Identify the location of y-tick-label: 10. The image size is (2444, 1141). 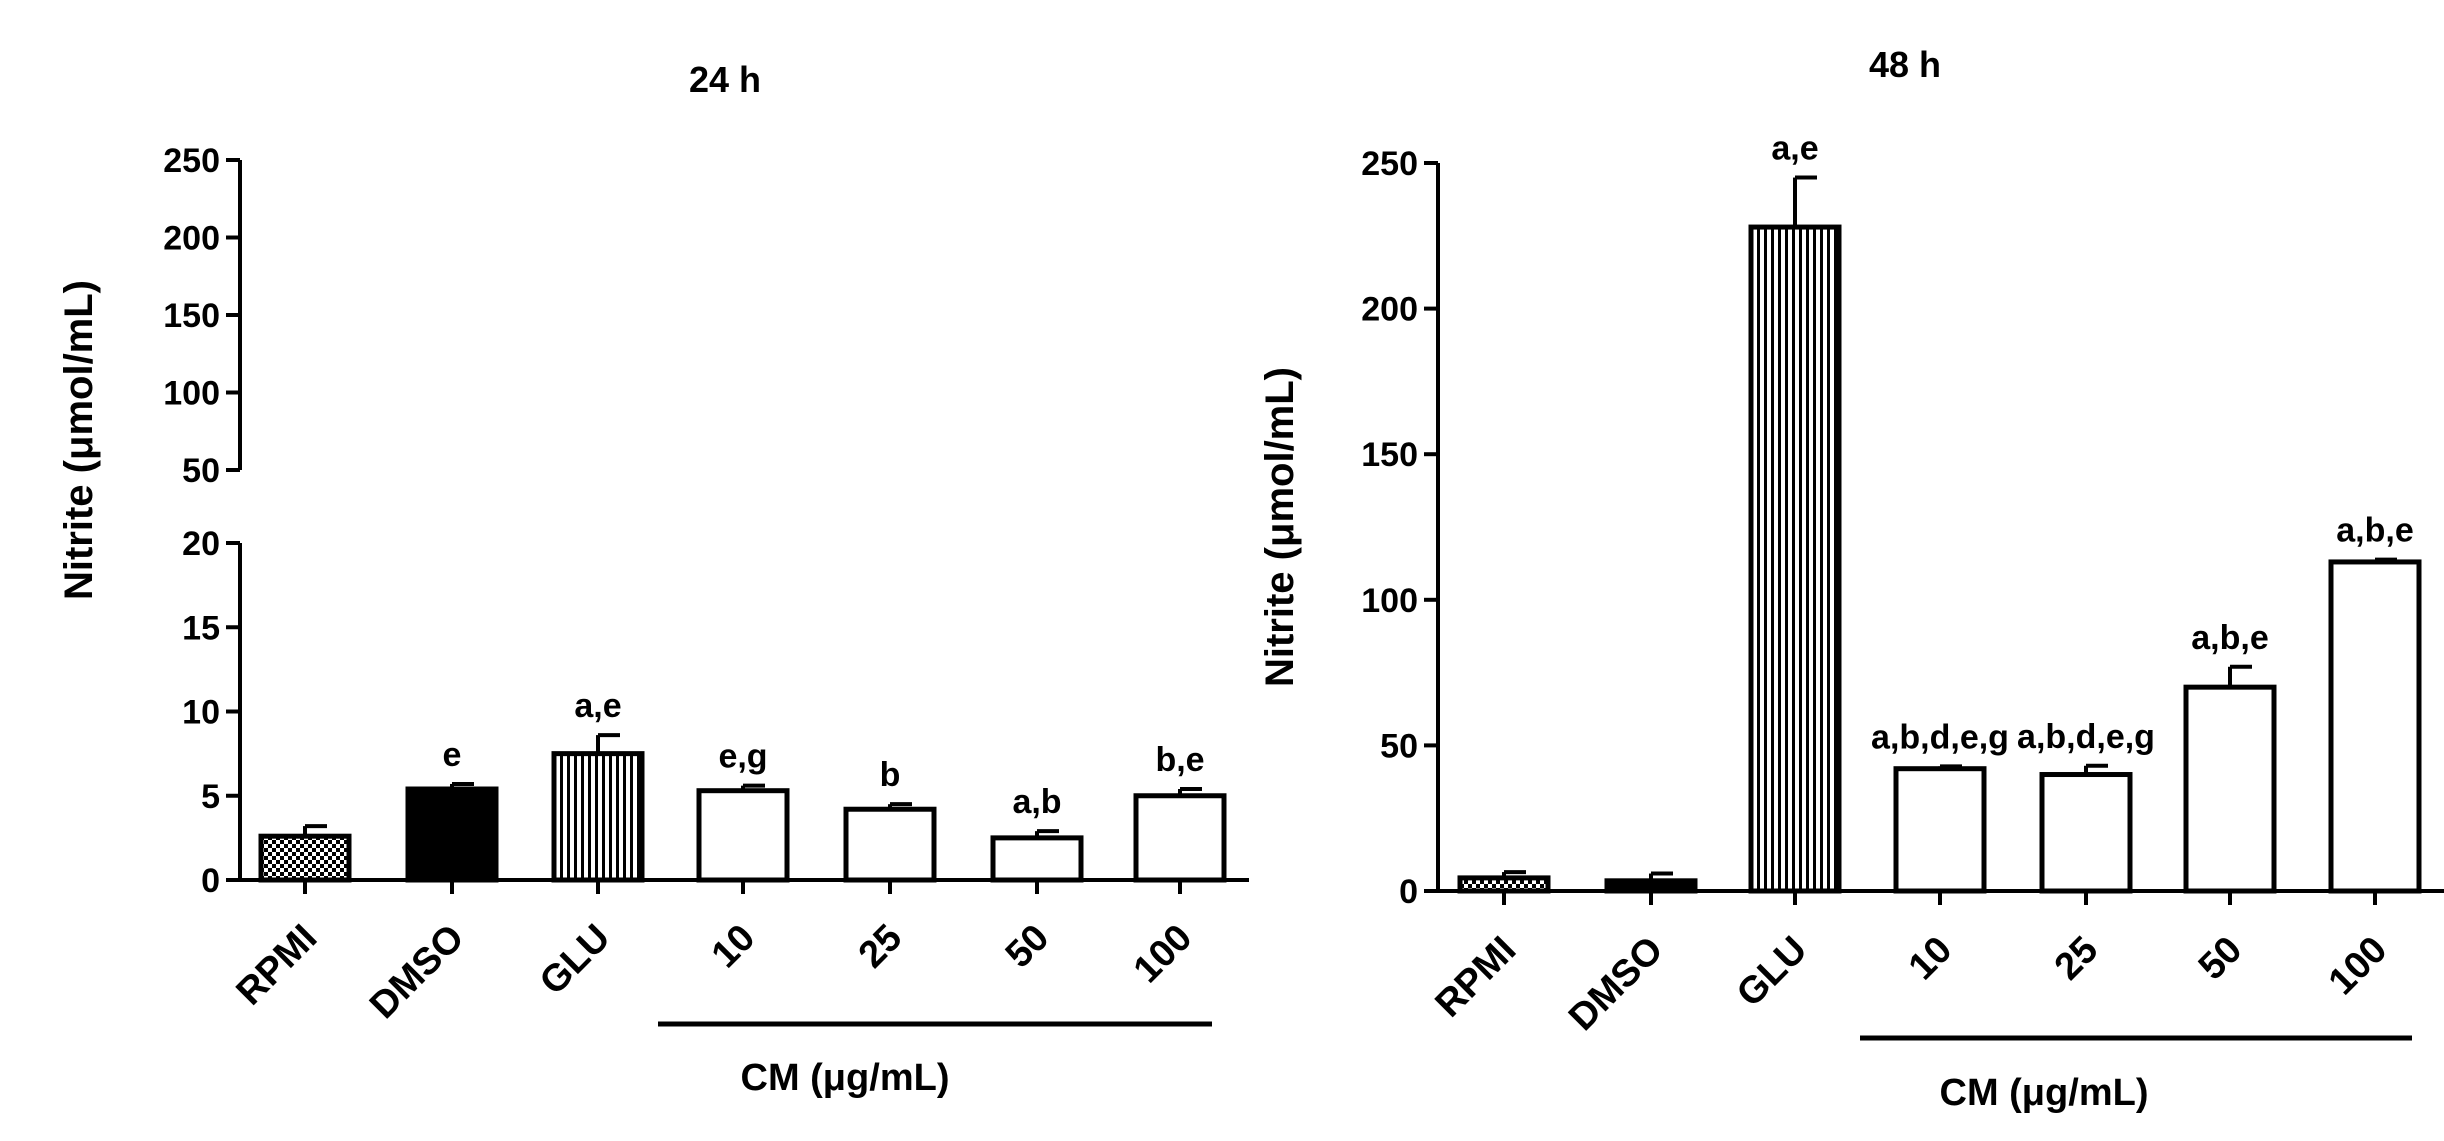
(201, 713).